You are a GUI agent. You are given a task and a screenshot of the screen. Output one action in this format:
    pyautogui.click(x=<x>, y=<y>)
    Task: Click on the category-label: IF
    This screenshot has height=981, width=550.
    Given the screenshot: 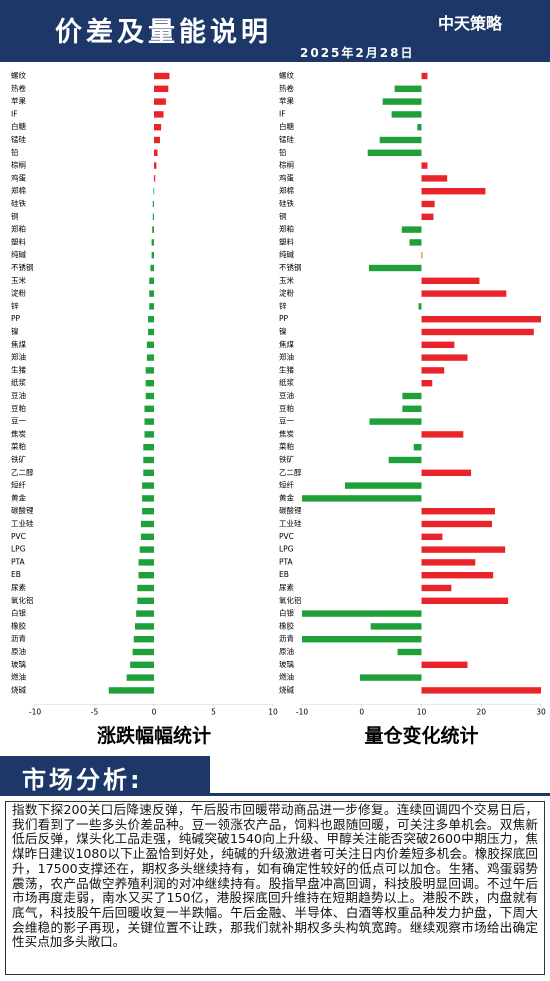 What is the action you would take?
    pyautogui.click(x=282, y=113)
    